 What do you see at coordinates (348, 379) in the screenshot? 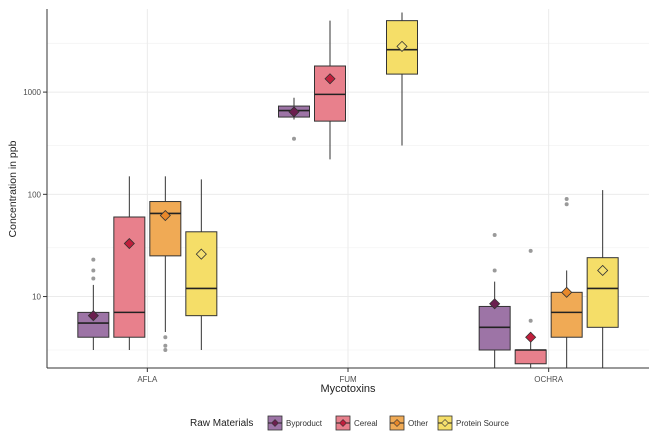
I see `x-tick-label: FUM` at bounding box center [348, 379].